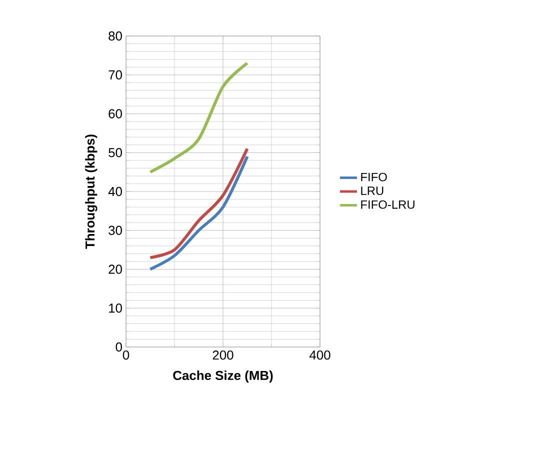 This screenshot has height=456, width=544. Describe the element at coordinates (115, 36) in the screenshot. I see `y-tick-label: 80` at that location.